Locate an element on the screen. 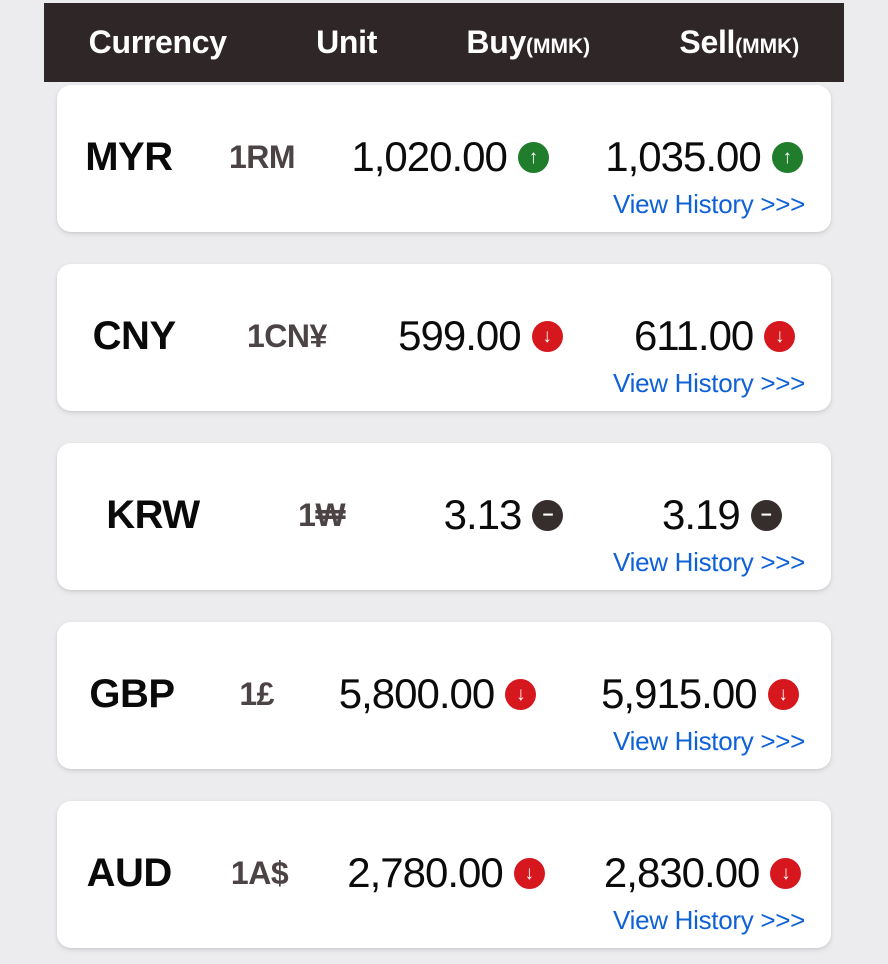 The image size is (888, 964). buy-rate-value: 1,020.00 is located at coordinates (429, 156).